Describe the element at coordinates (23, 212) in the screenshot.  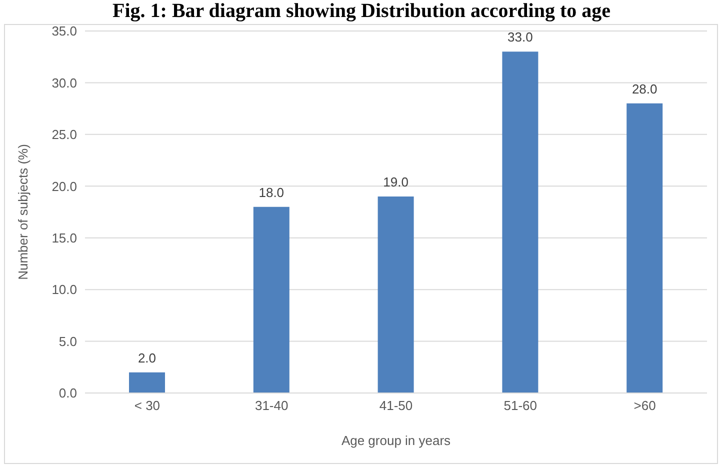
I see `y-axis-title: Number of subjects (%)` at that location.